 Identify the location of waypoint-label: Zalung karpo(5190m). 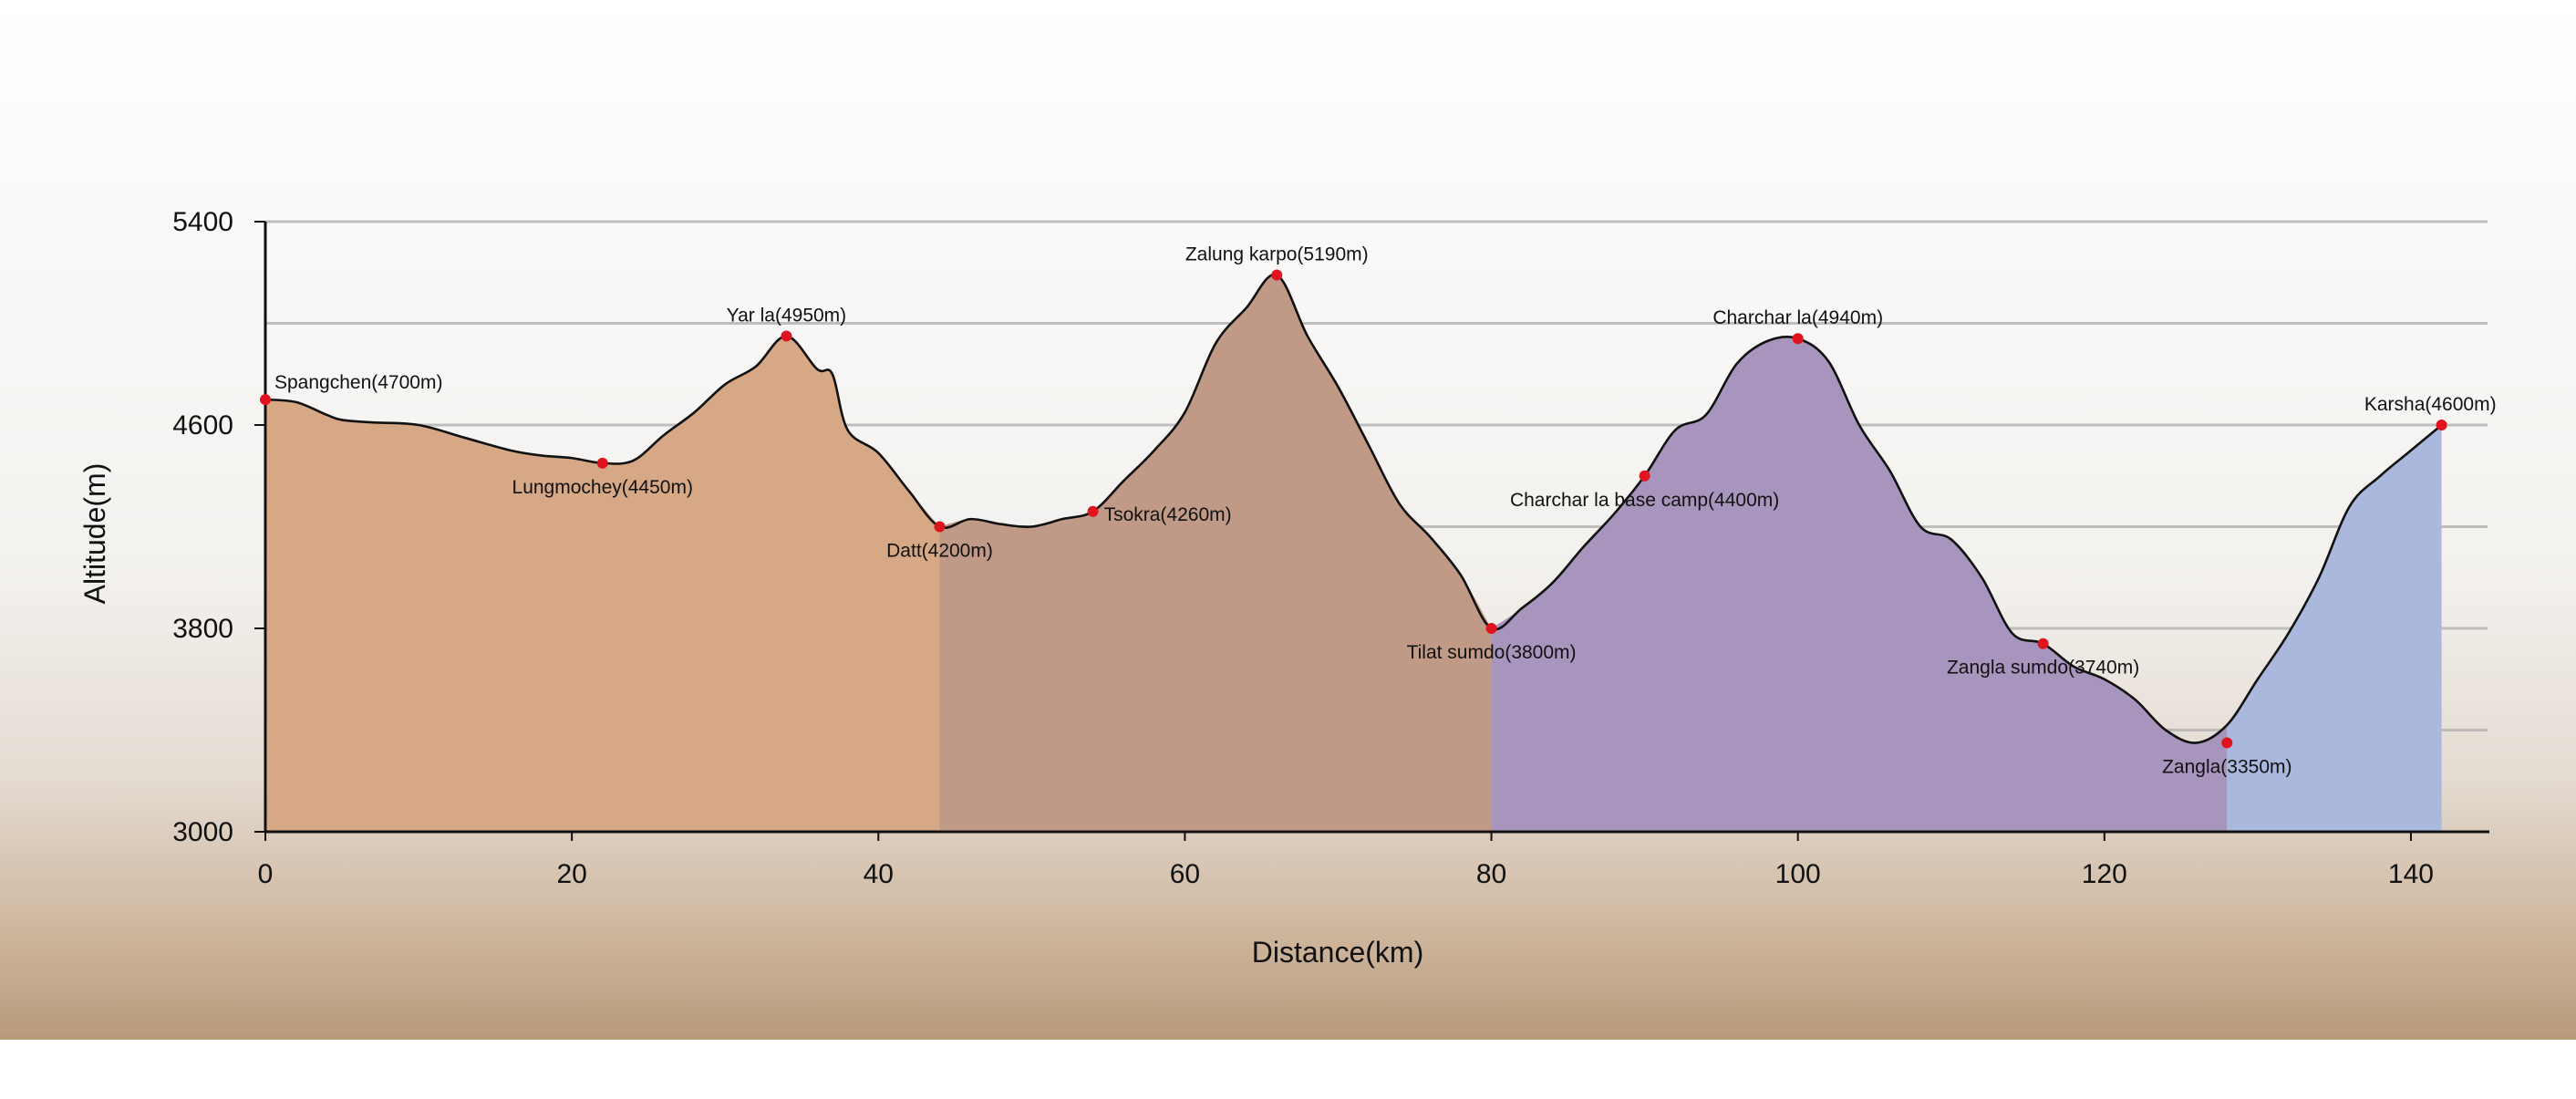
(1277, 254).